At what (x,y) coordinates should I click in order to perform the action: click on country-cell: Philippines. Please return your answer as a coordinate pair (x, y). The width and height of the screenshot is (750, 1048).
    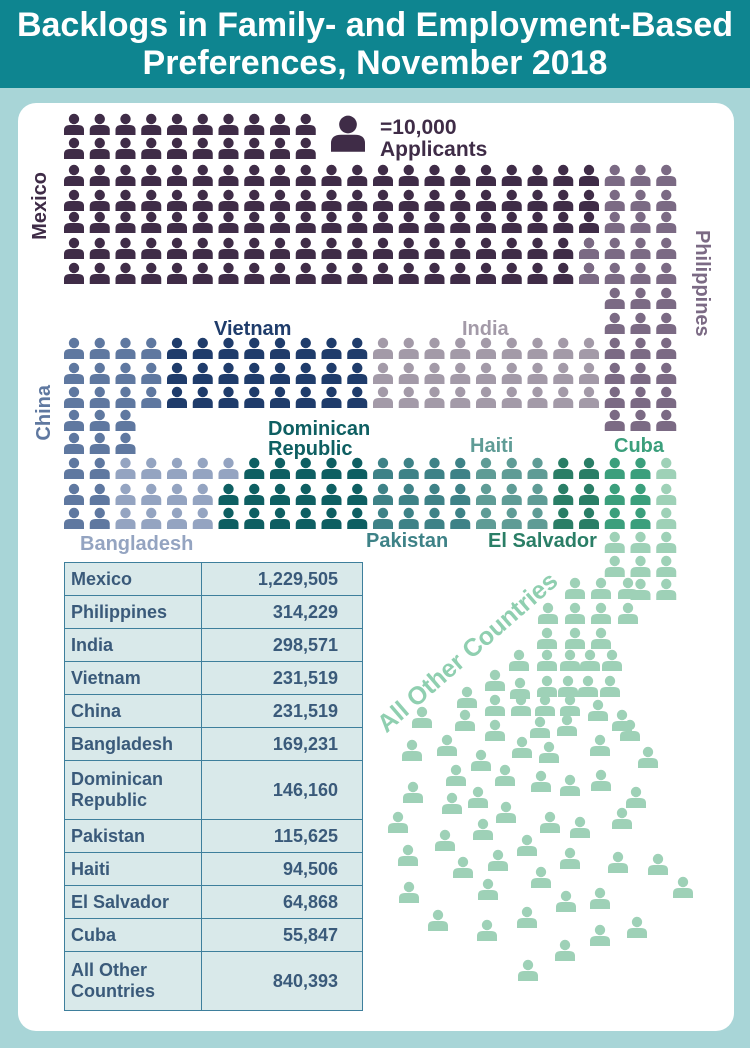
    Looking at the image, I should click on (133, 612).